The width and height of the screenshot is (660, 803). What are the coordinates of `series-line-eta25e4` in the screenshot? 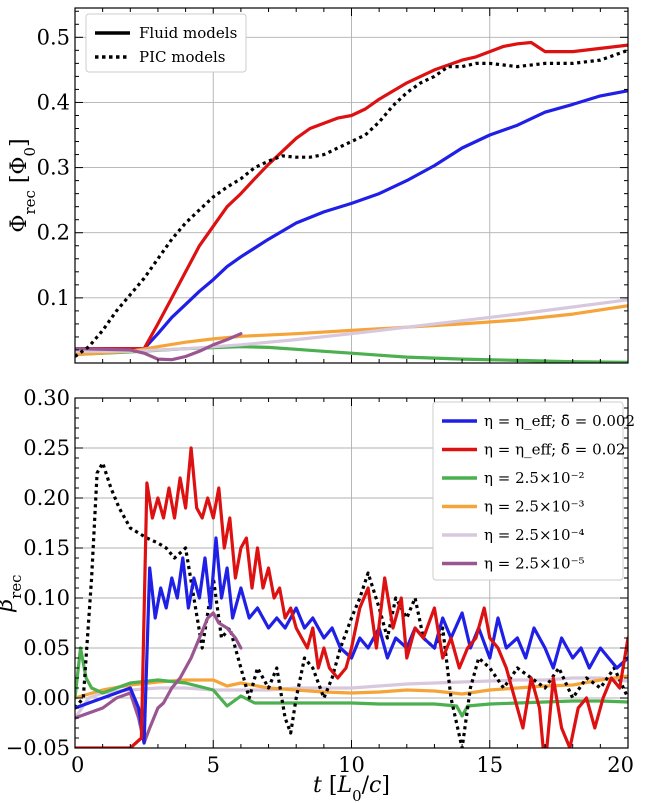 It's located at (351, 325).